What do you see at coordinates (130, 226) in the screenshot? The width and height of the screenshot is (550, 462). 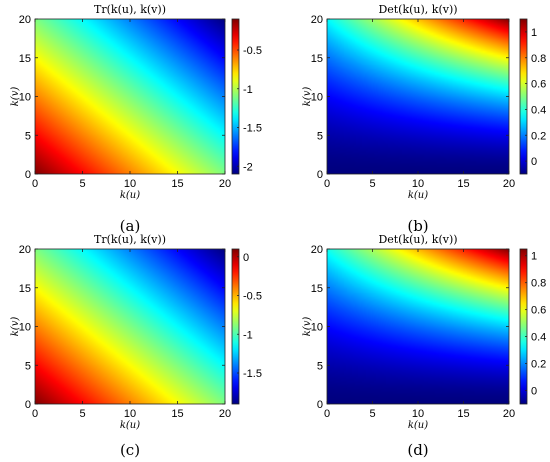 I see `panel-caption: (a)` at bounding box center [130, 226].